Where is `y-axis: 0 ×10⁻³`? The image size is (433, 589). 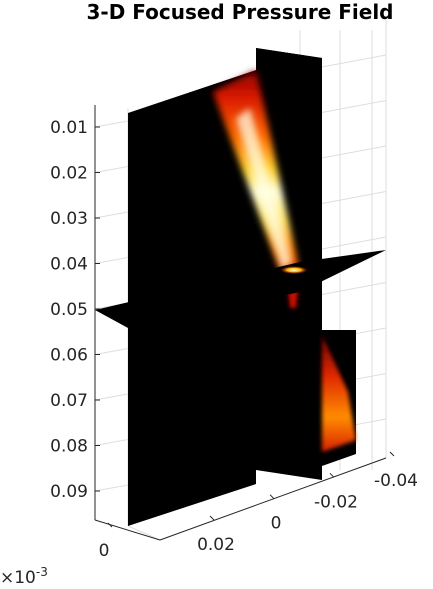
y-axis: 0 ×10⁻³ is located at coordinates (56, 555).